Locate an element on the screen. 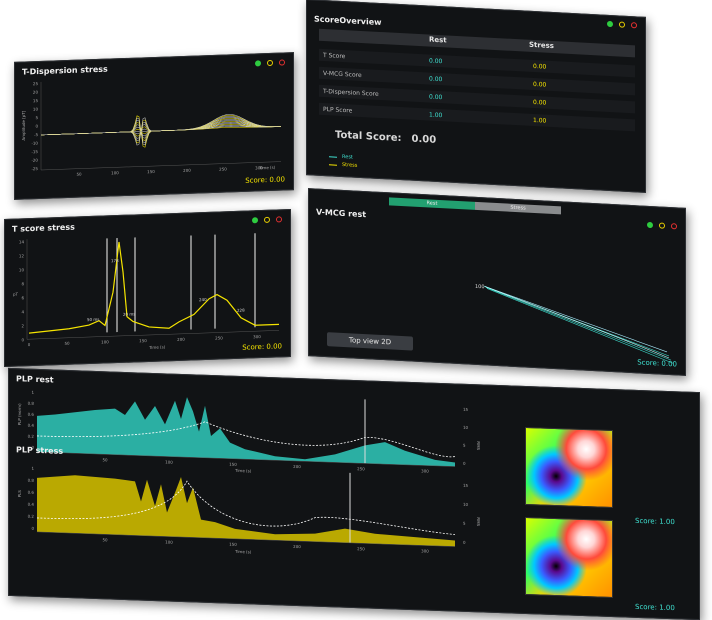 The image size is (712, 620). tick-label: -15 is located at coordinates (34, 151).